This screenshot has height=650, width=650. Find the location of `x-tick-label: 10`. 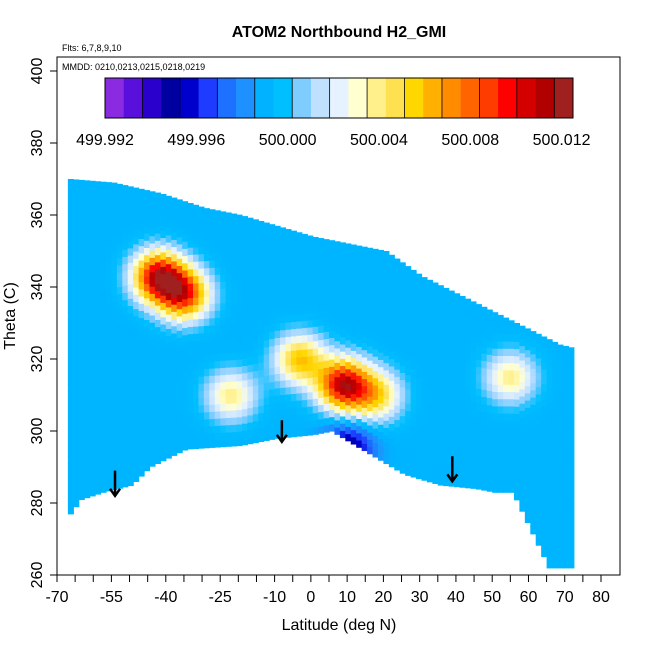

x-tick-label: 10 is located at coordinates (347, 597).